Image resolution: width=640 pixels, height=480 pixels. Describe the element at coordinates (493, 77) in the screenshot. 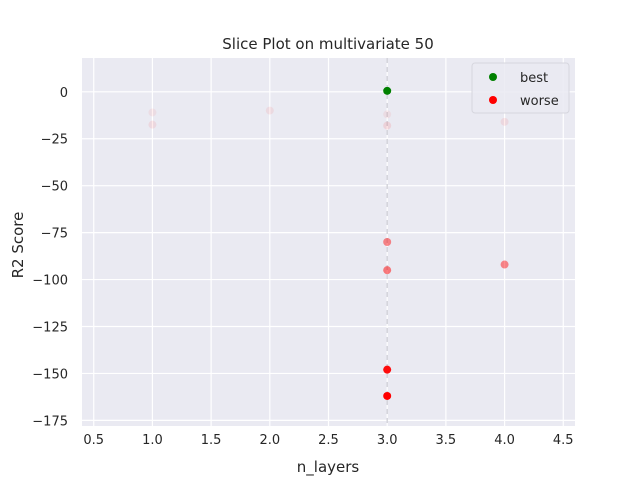

I see `legend-marker-best` at that location.